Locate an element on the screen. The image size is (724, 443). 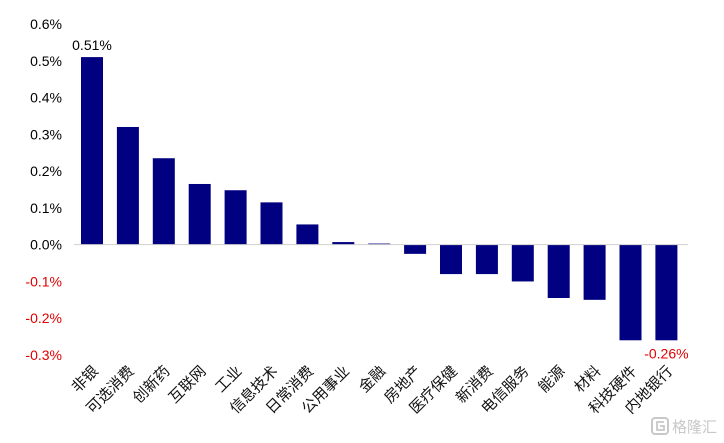
x-tick-label: 创新药 is located at coordinates (151, 384).